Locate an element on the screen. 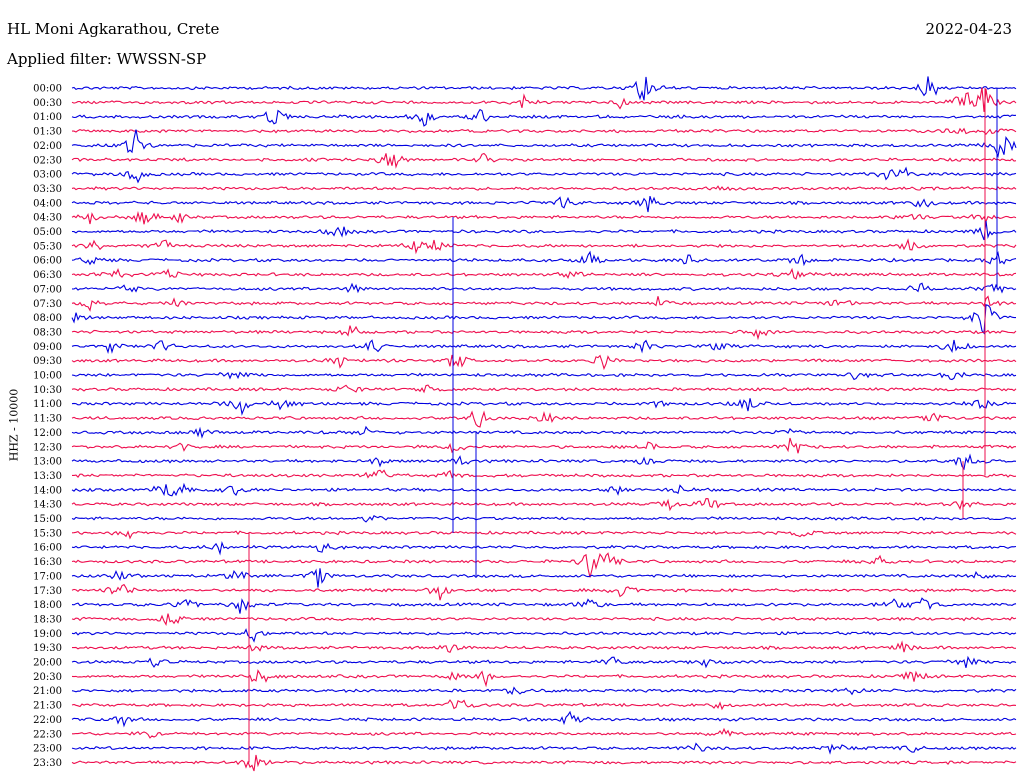  trace-row-1130: 11:30 is located at coordinates (525, 419).